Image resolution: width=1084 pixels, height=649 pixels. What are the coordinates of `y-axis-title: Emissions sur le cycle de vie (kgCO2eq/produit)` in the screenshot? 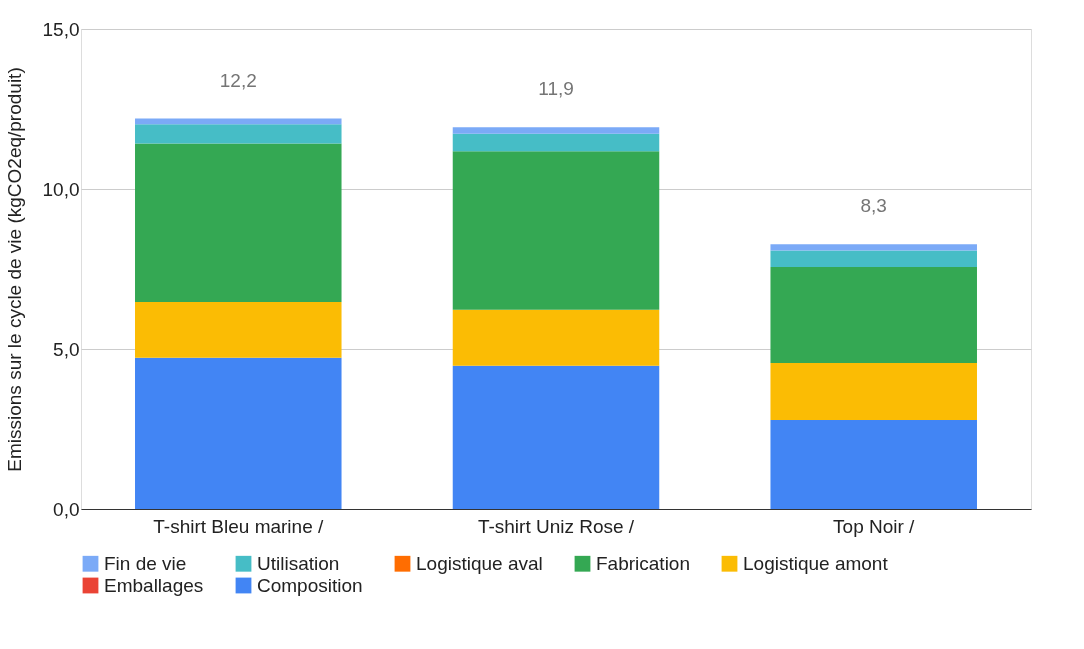 It's located at (14, 269).